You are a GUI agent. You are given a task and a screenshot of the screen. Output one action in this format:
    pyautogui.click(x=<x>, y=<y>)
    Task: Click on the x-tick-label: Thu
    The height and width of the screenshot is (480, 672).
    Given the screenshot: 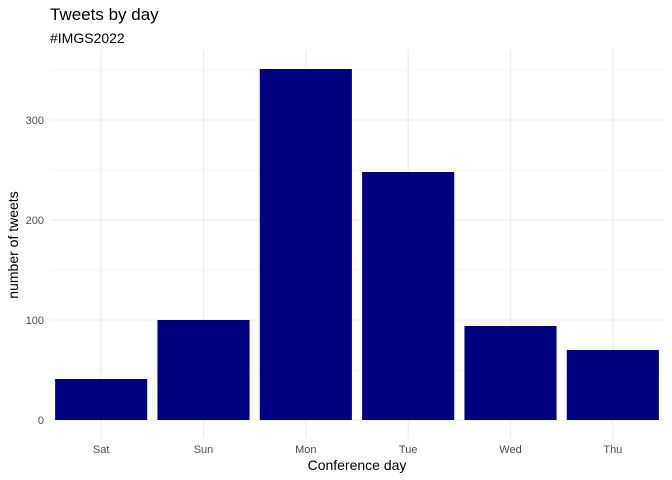 What is the action you would take?
    pyautogui.click(x=612, y=450)
    